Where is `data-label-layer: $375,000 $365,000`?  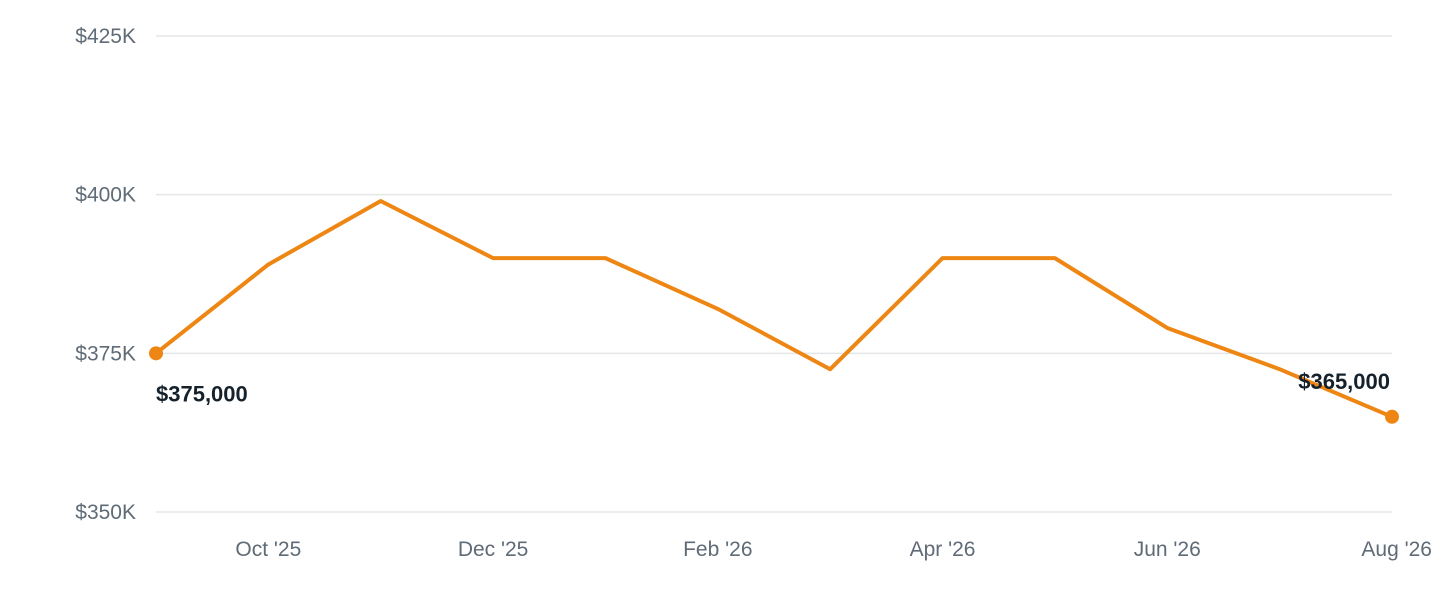 data-label-layer: $375,000 $365,000 is located at coordinates (773, 388).